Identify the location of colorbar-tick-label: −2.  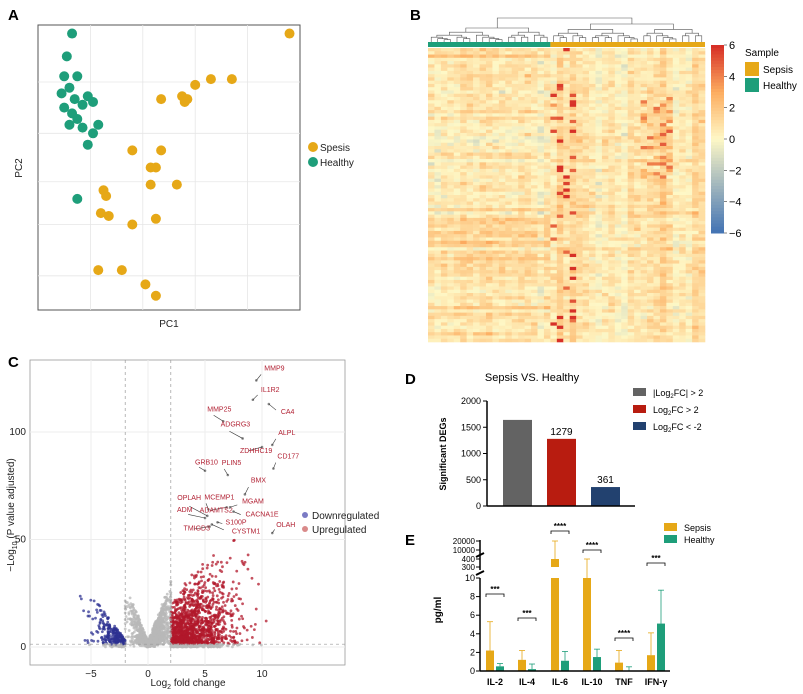
(735, 171).